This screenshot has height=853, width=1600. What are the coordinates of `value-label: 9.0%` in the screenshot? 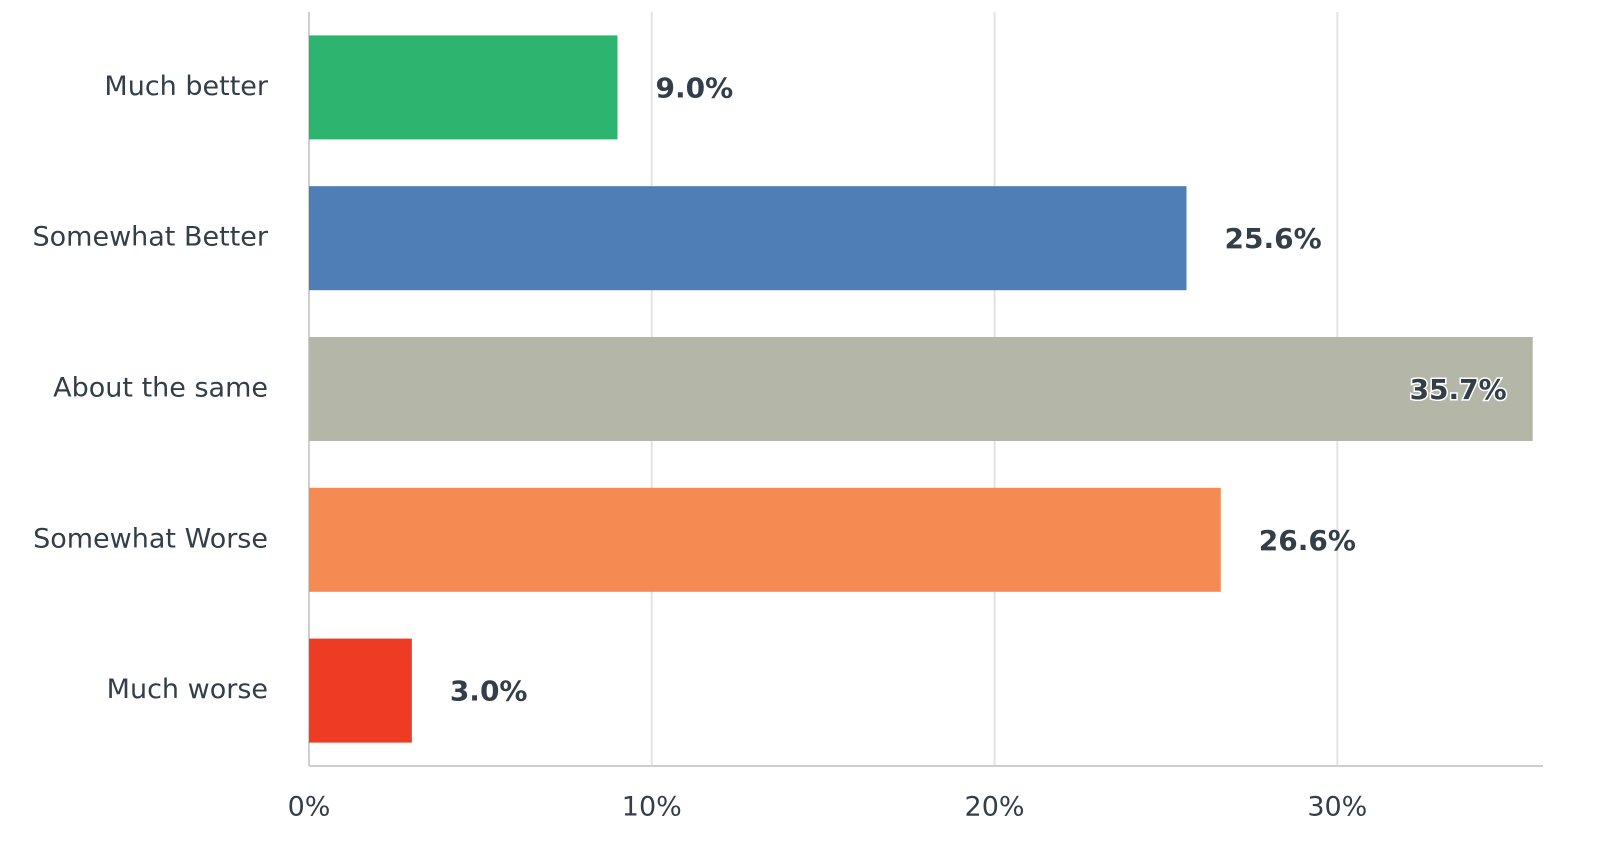 It's located at (695, 87).